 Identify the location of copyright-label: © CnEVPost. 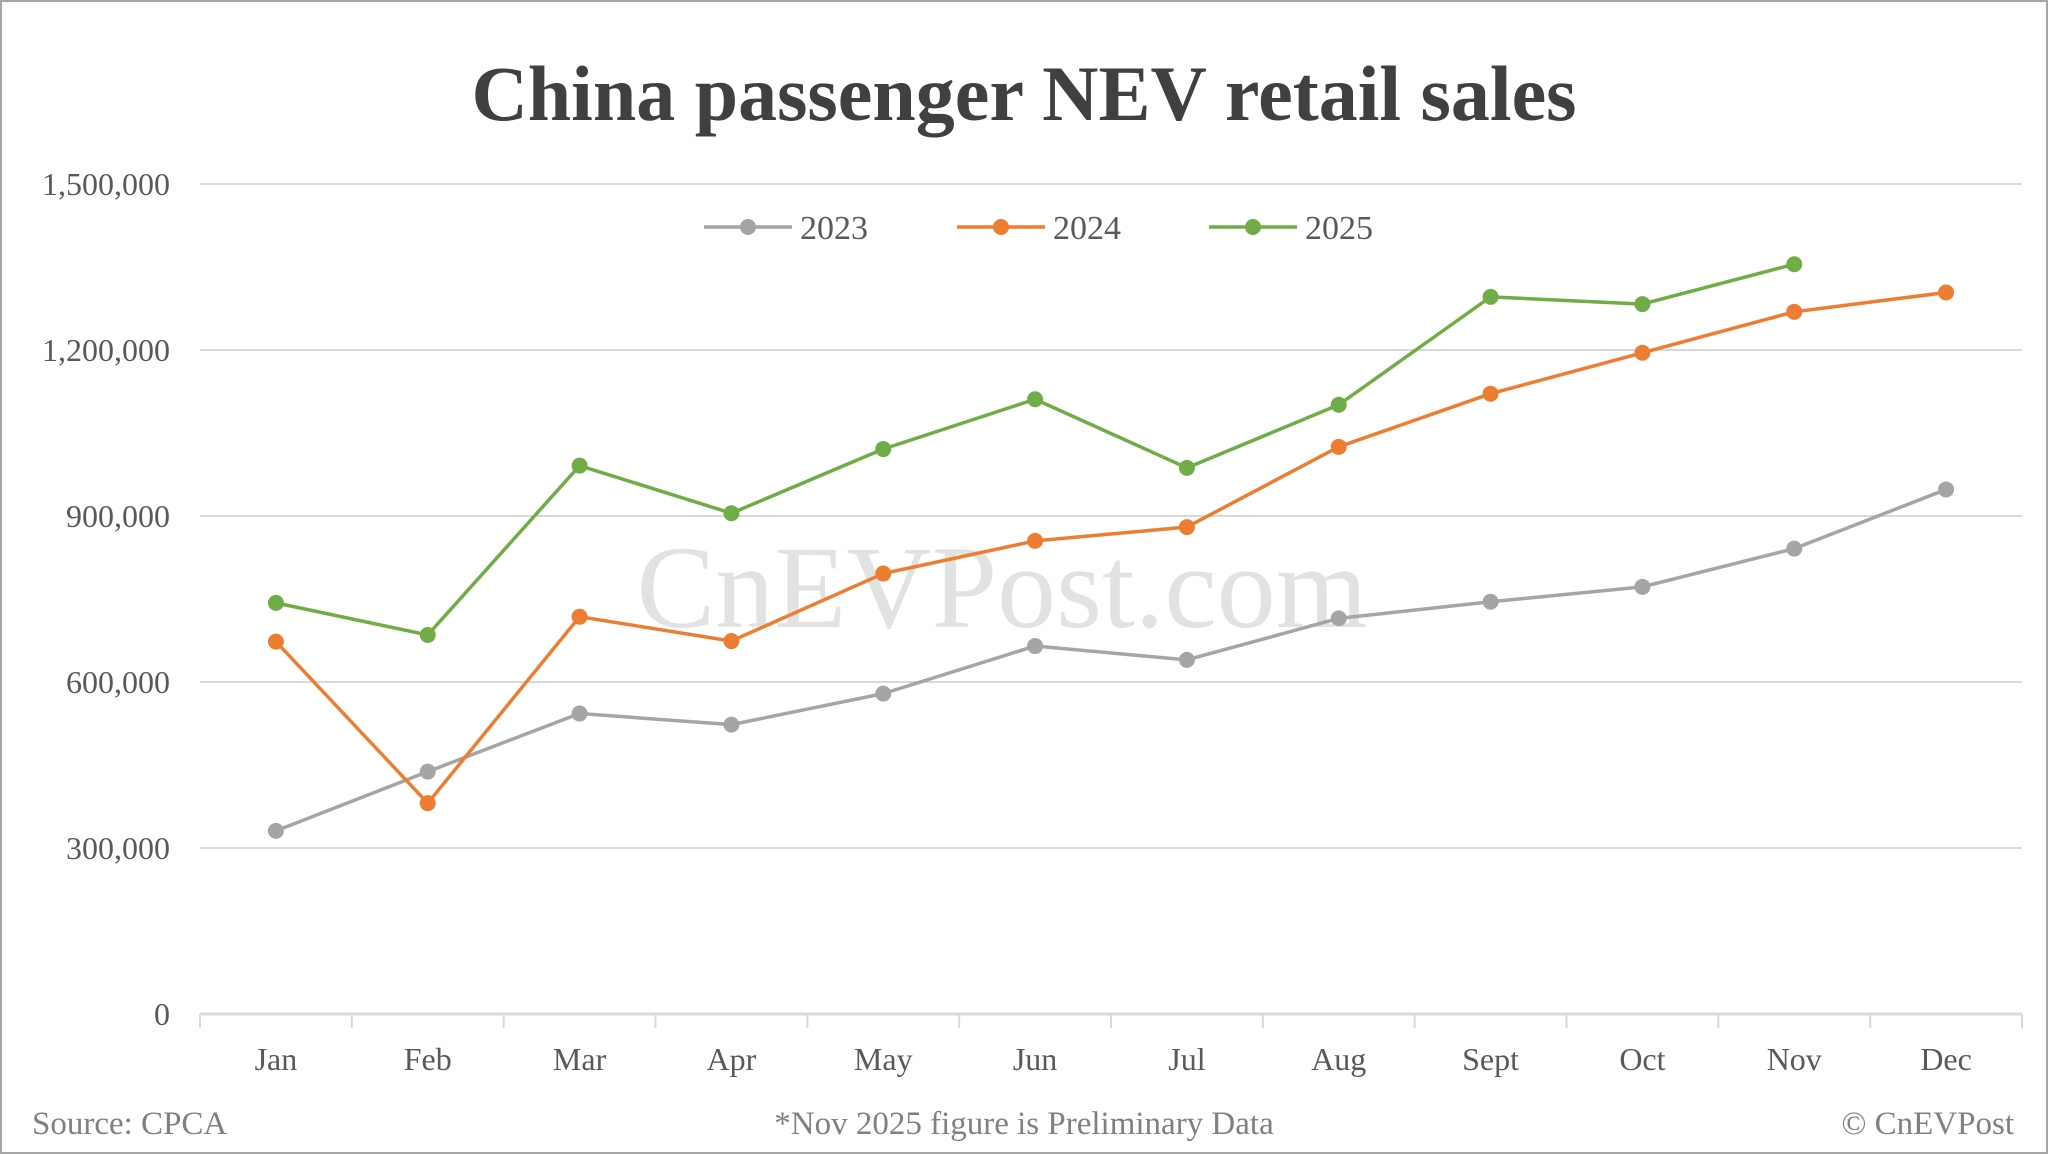
(1927, 1124).